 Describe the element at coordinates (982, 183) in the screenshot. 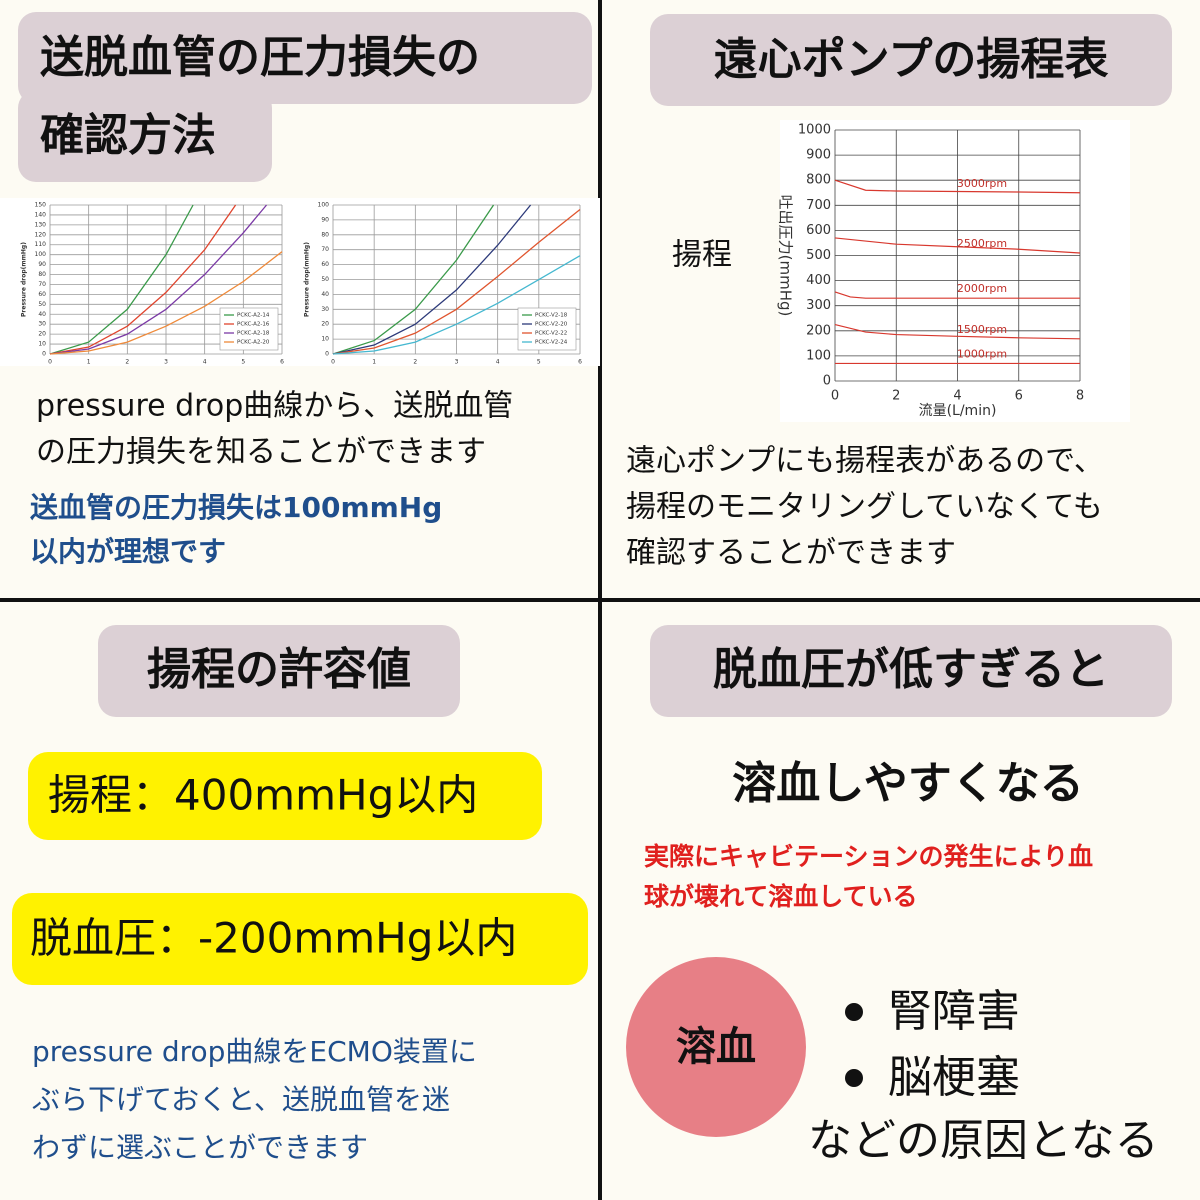

I see `series-label: 3000rpm` at that location.